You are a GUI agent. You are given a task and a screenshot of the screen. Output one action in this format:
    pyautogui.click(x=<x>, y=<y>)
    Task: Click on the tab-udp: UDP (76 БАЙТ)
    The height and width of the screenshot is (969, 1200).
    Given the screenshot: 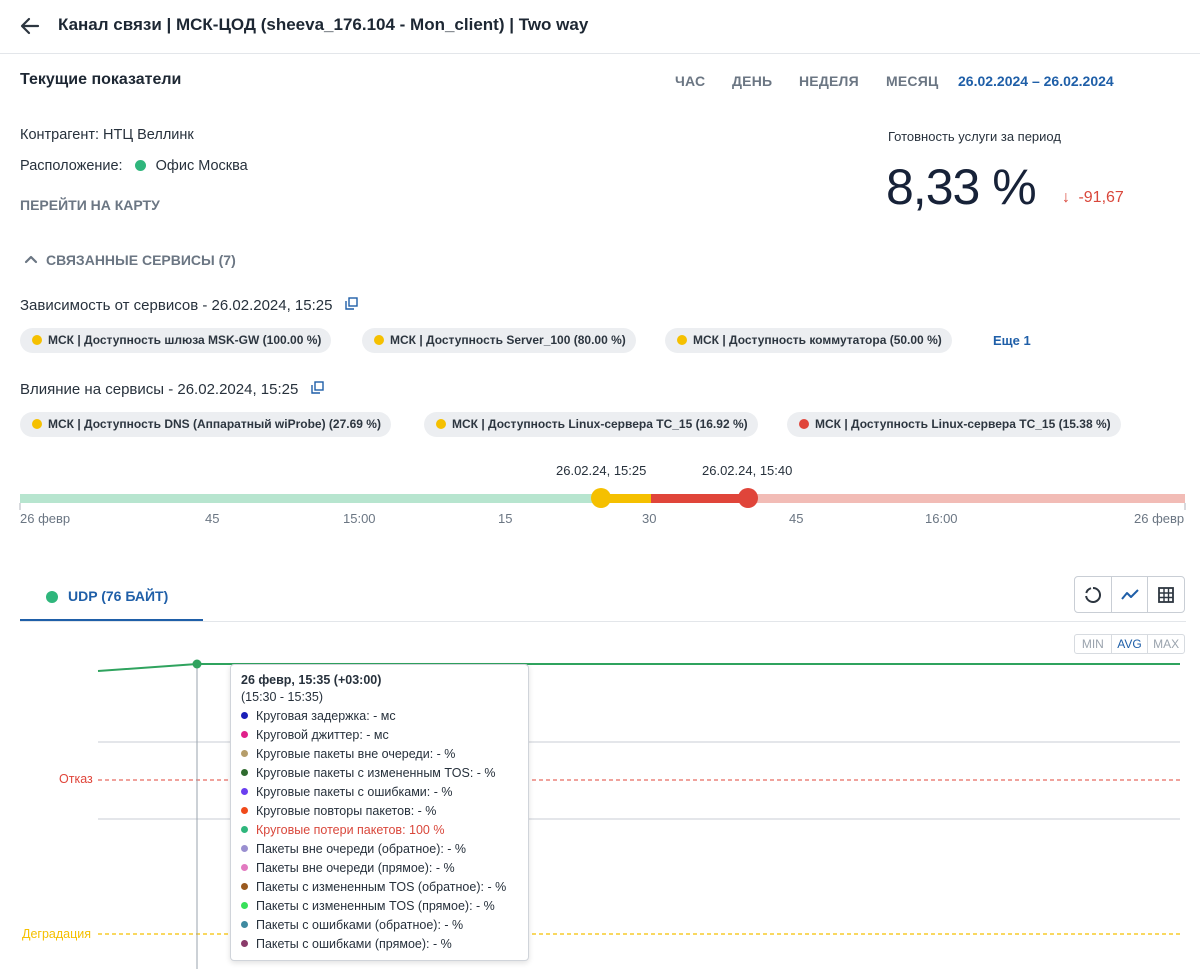 What is the action you would take?
    pyautogui.click(x=111, y=601)
    